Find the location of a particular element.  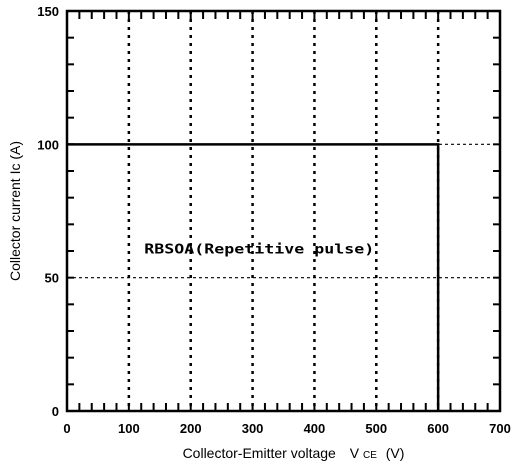

x-axis-symbol: V is located at coordinates (355, 453).